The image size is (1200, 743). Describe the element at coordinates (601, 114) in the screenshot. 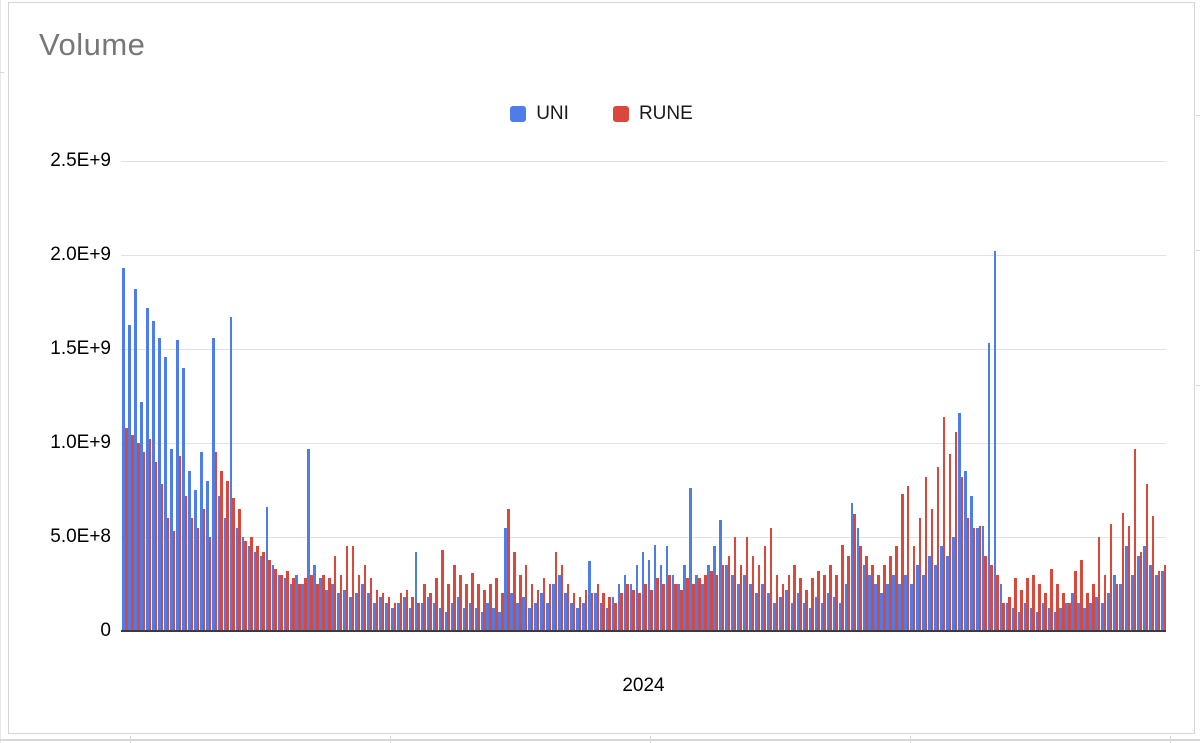

I see `legend: UNI RUNE` at that location.